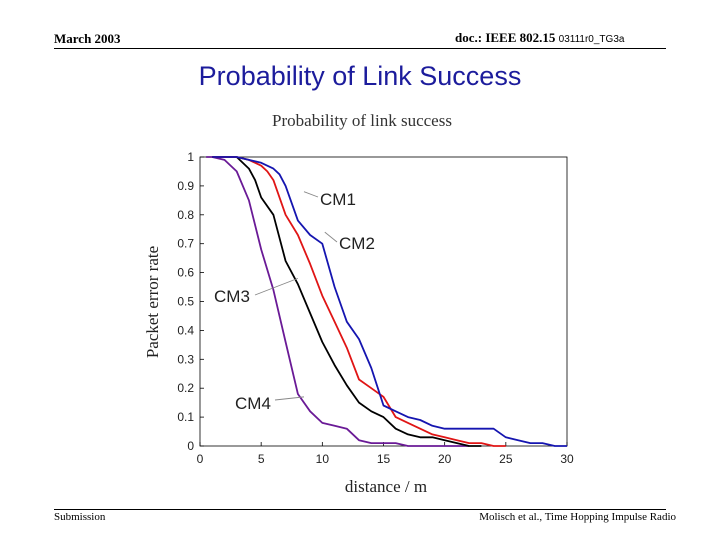 The height and width of the screenshot is (540, 720). Describe the element at coordinates (185, 244) in the screenshot. I see `y-tick-label: 0.7` at that location.